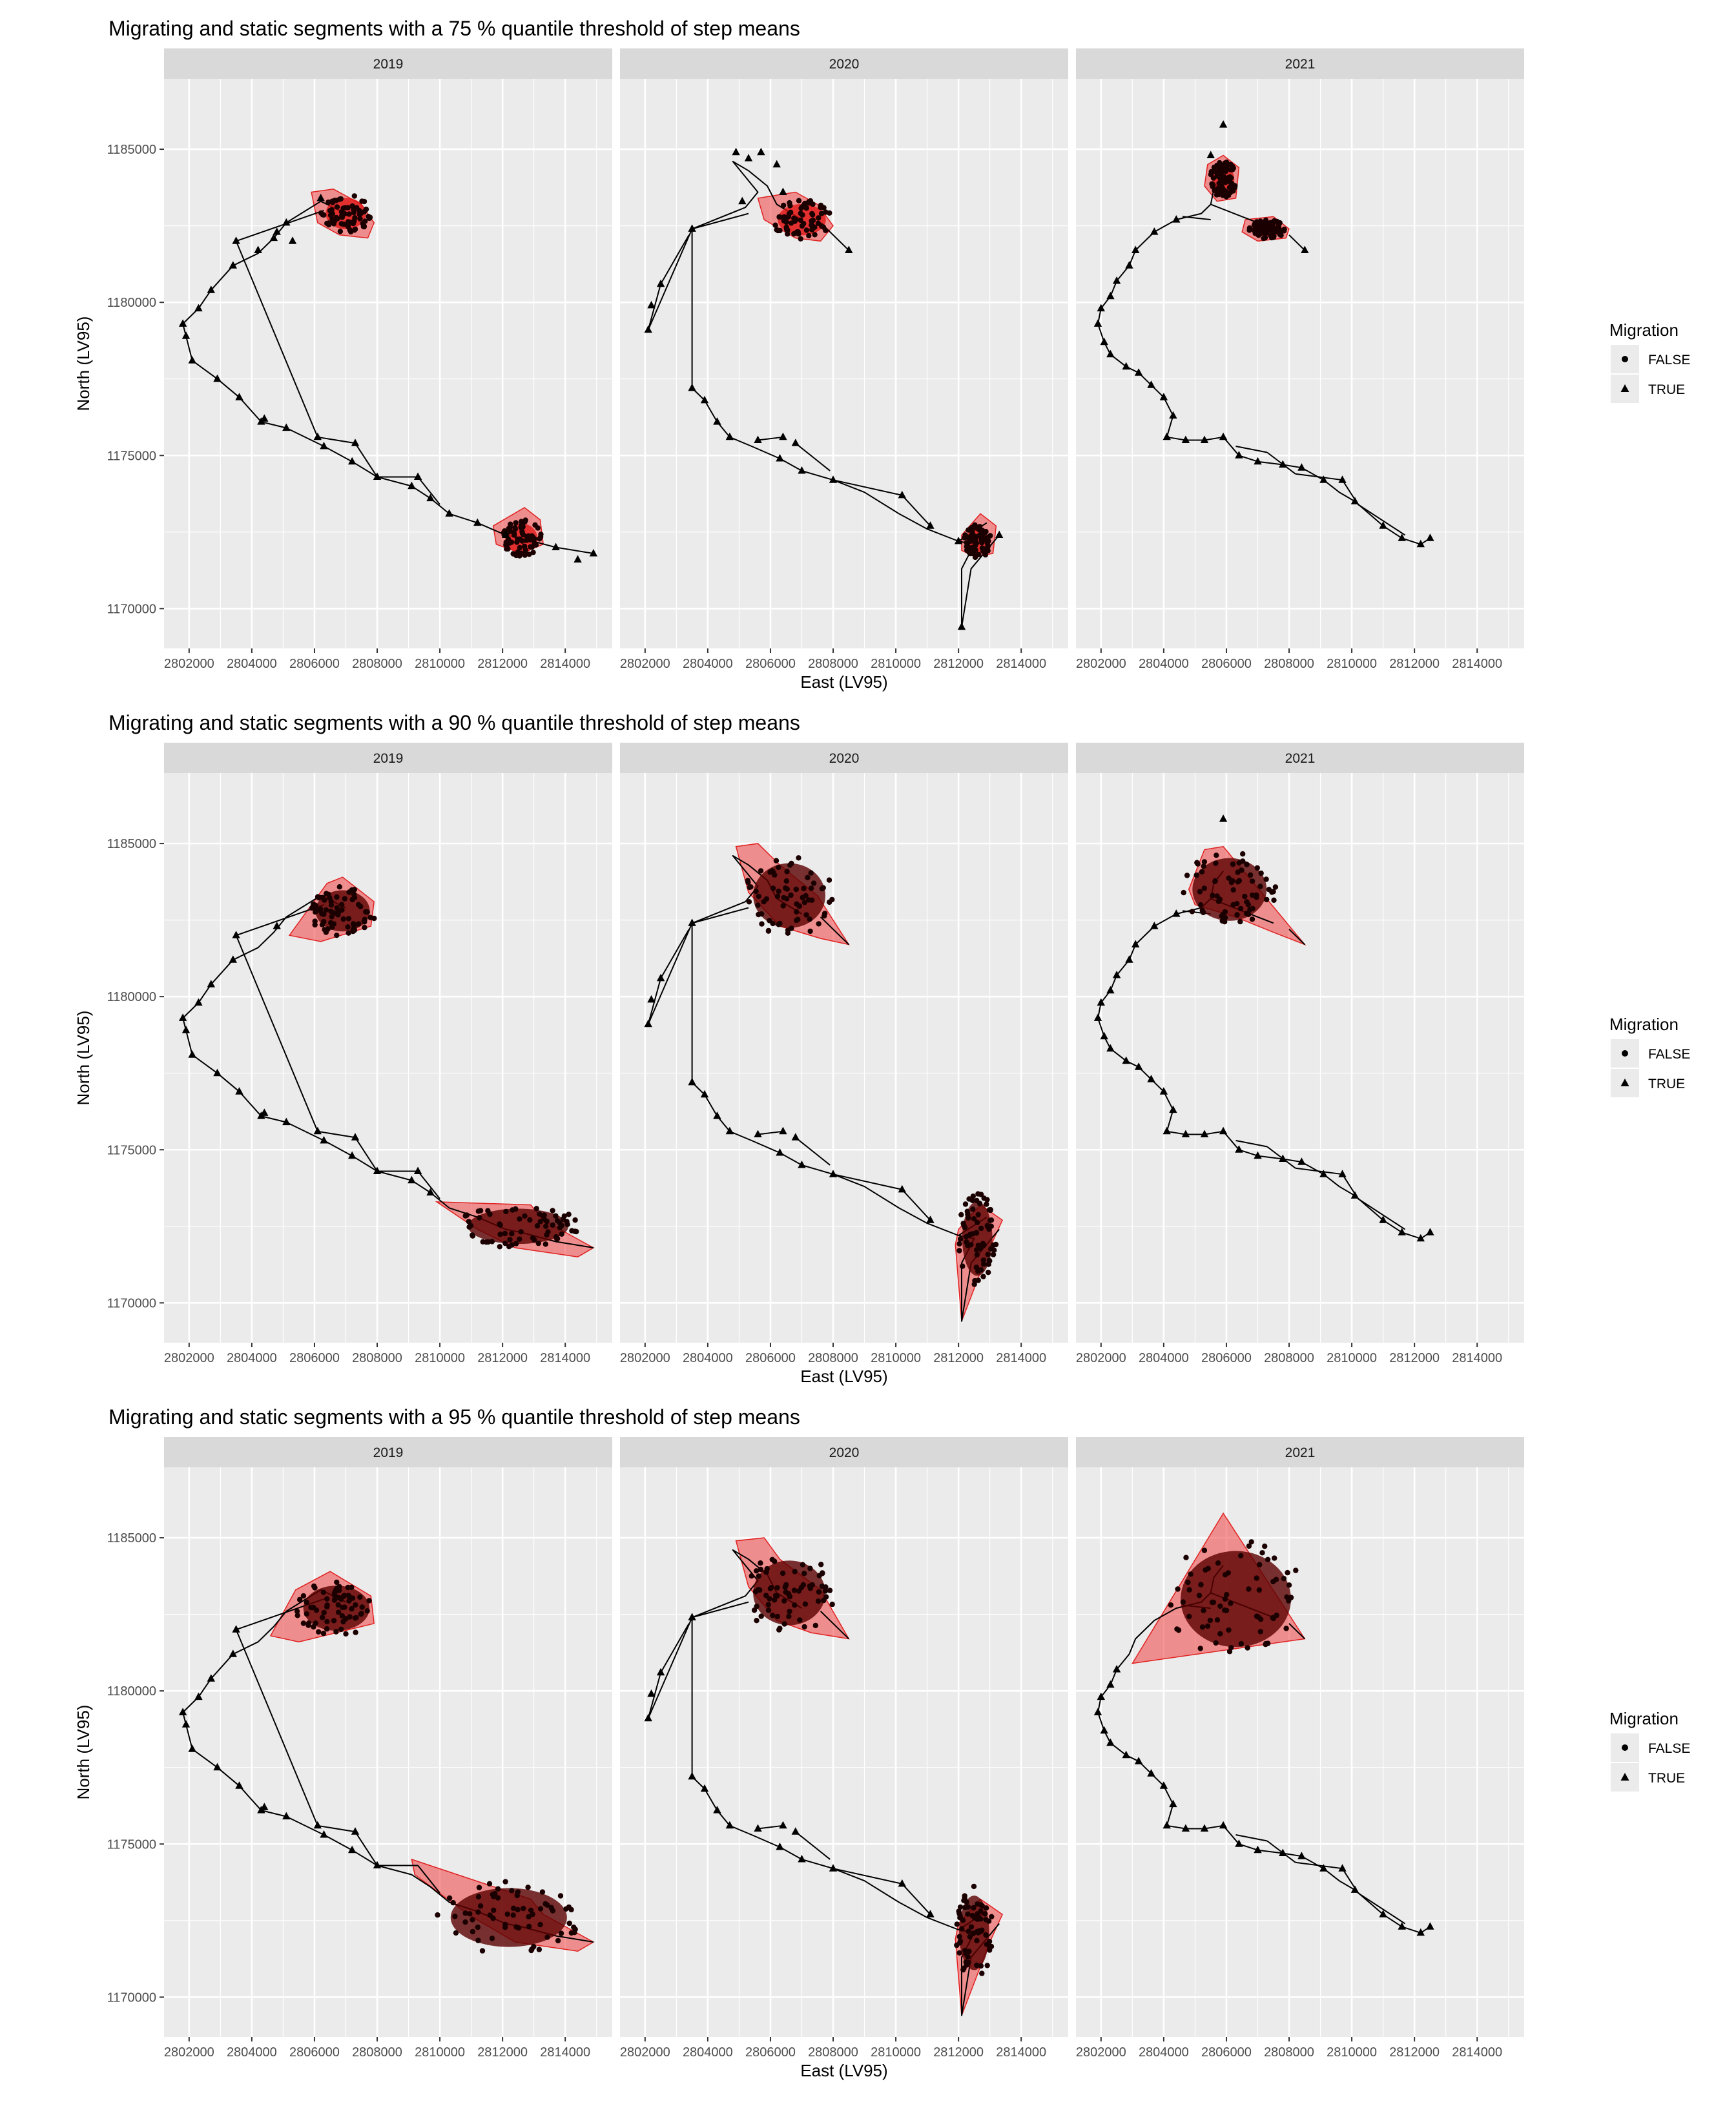 This screenshot has height=2108, width=1736. What do you see at coordinates (824, 1082) in the screenshot?
I see `panel-data` at bounding box center [824, 1082].